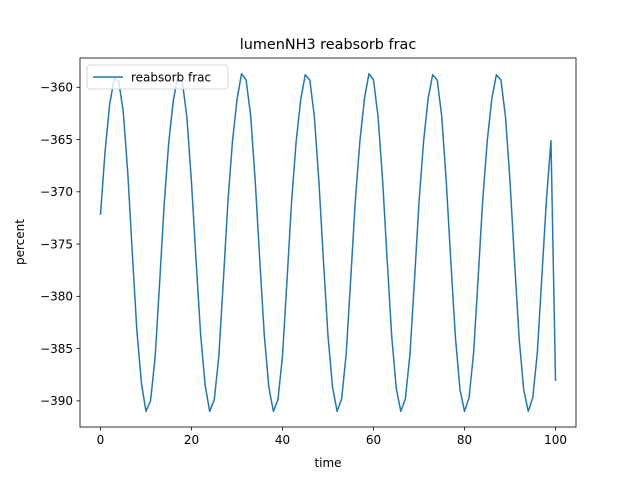 The image size is (640, 484). Describe the element at coordinates (373, 440) in the screenshot. I see `x-tick-label: 60` at that location.